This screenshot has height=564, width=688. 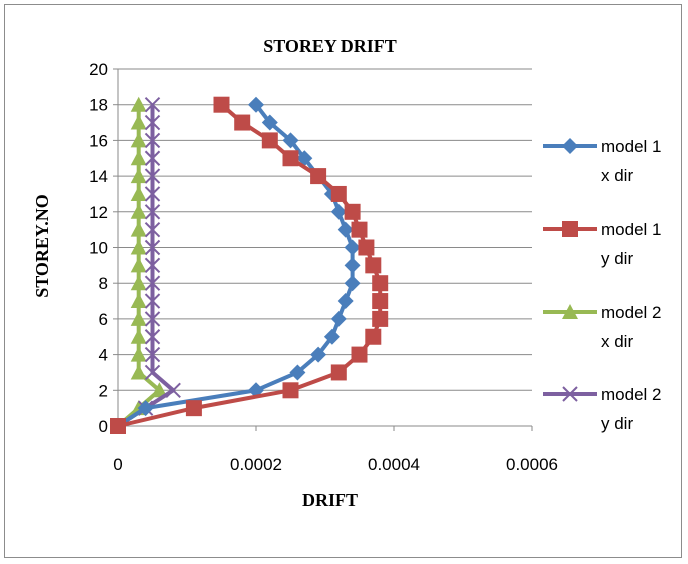 I want to click on legend-label: y dir, so click(x=617, y=423).